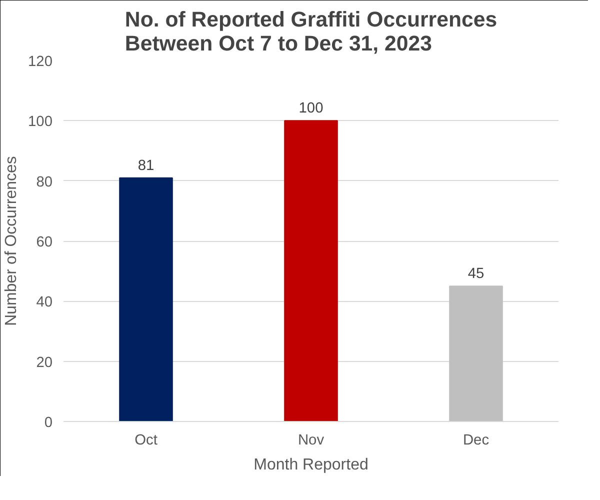 The height and width of the screenshot is (500, 600). I want to click on y-axis-title: Number of Occurrences, so click(11, 241).